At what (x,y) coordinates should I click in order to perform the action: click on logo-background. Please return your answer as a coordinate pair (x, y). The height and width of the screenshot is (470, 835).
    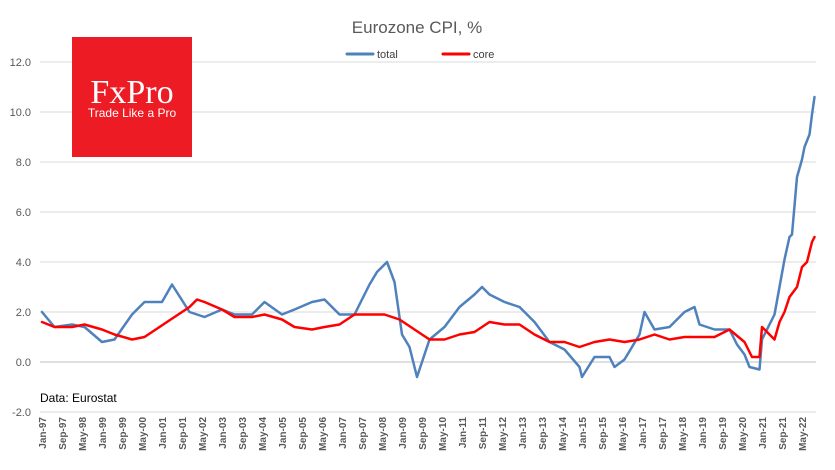
    Looking at the image, I should click on (132, 97).